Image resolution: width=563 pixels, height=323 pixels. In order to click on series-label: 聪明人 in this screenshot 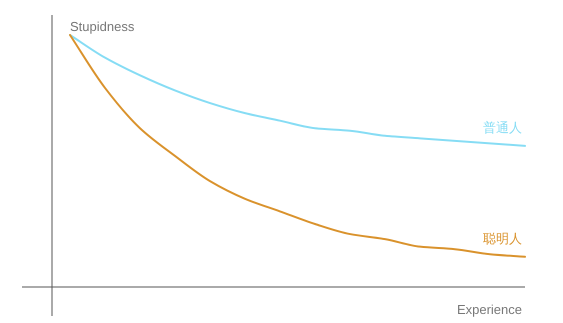, I will do `click(502, 238)`.